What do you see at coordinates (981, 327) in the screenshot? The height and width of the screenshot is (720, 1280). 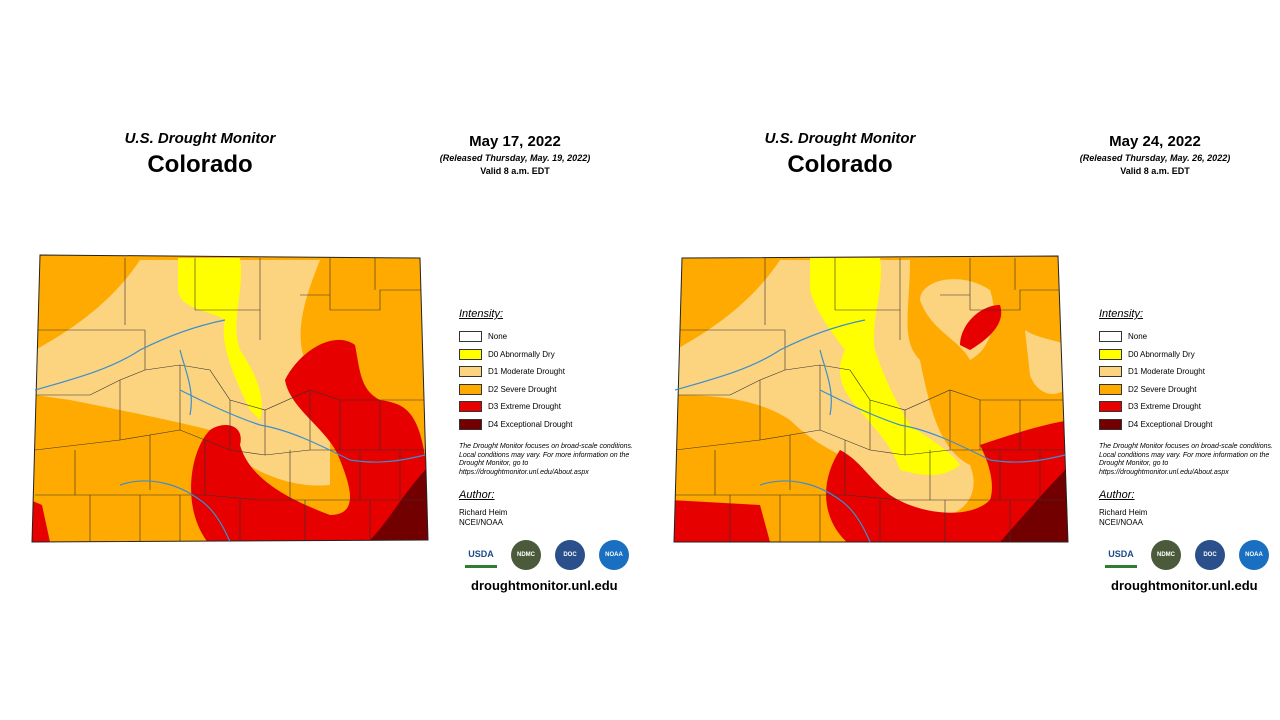 I see `d3-area-northeast` at bounding box center [981, 327].